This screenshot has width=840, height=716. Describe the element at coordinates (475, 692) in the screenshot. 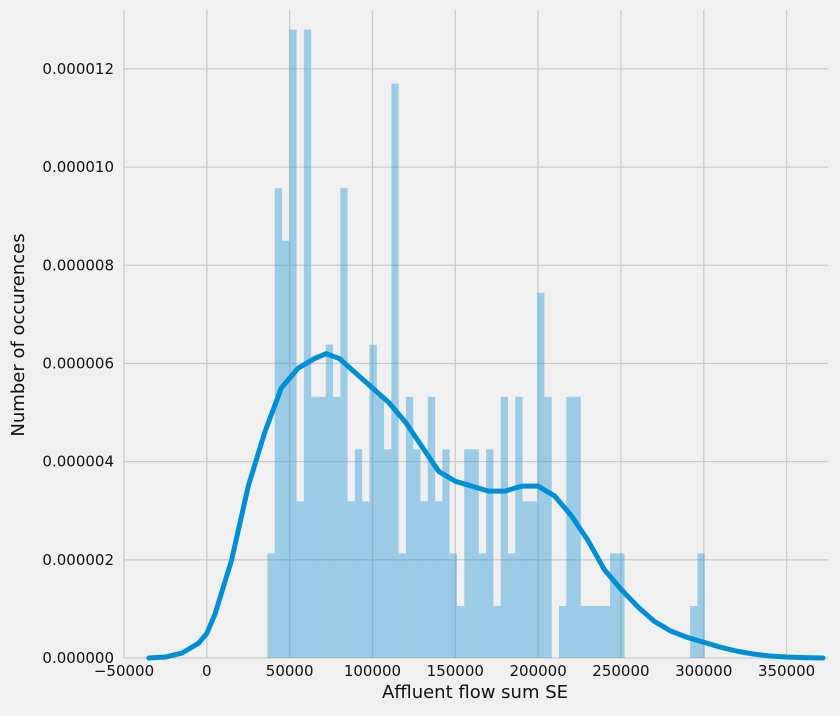

I see `x-axis-label: Affluent flow sum SE` at that location.